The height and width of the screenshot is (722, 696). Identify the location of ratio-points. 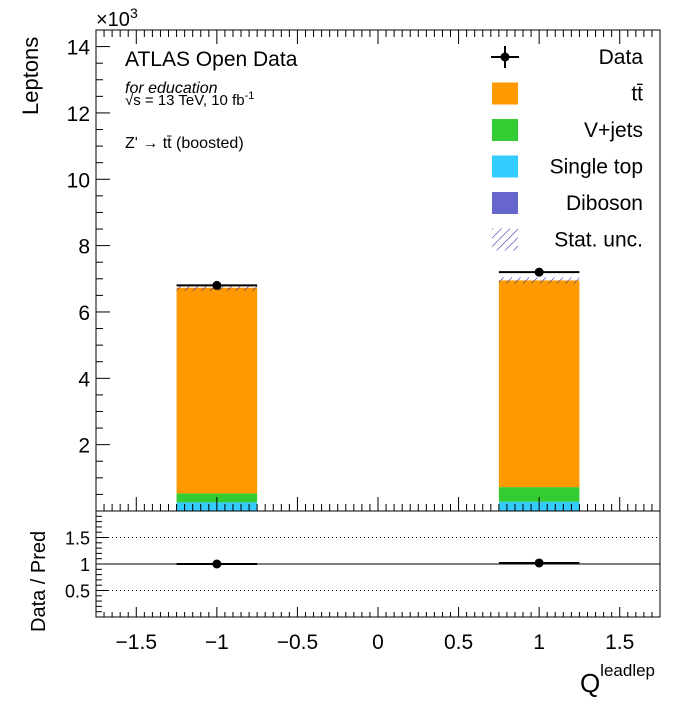
(378, 563).